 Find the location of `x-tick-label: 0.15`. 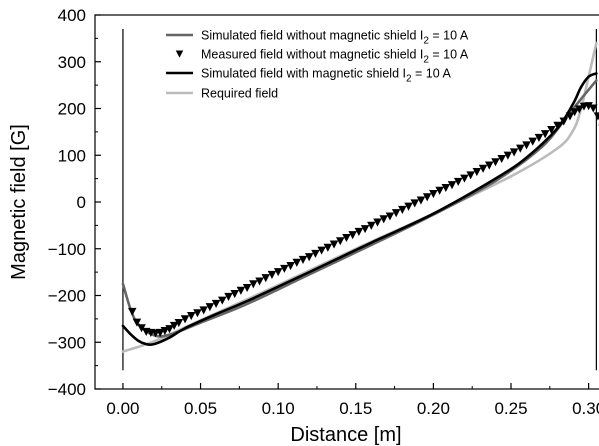

x-tick-label: 0.15 is located at coordinates (355, 408).